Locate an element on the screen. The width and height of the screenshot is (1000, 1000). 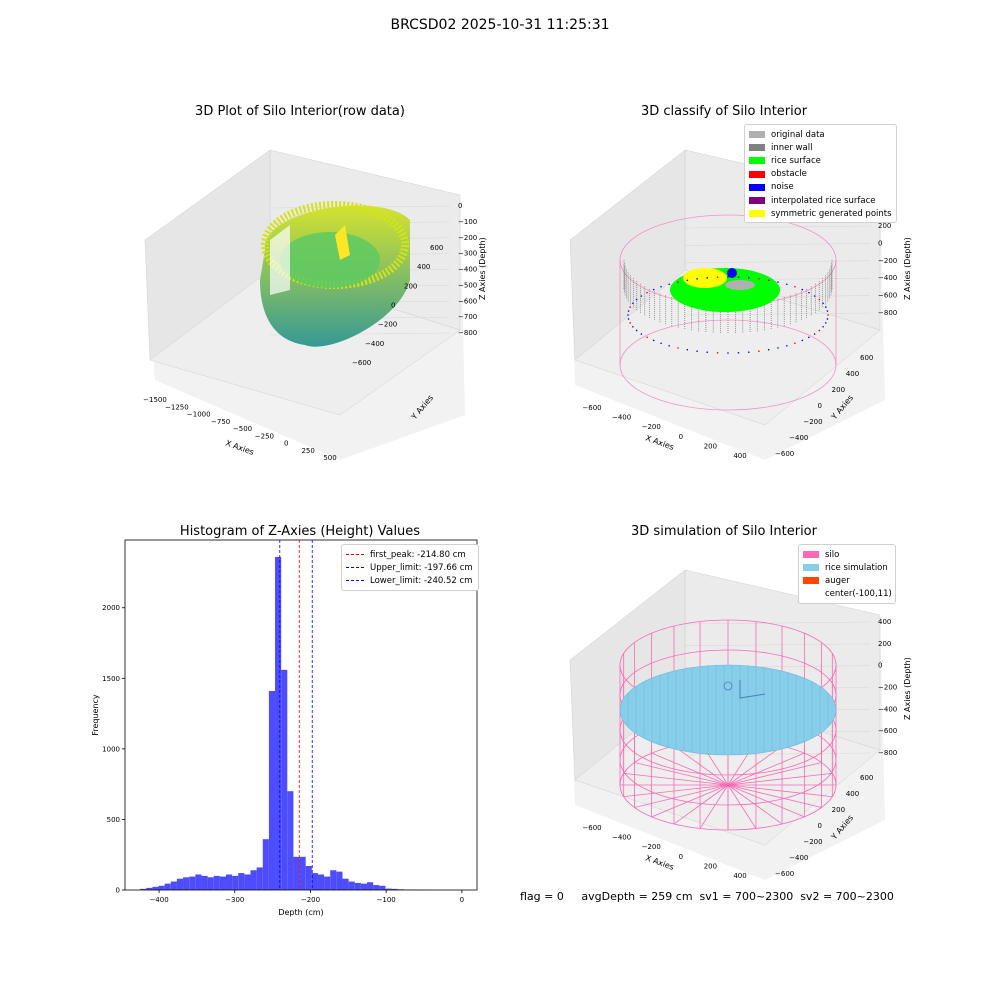
hist-x-ticks: −400 −300 −200 −100 0 is located at coordinates (306, 897).